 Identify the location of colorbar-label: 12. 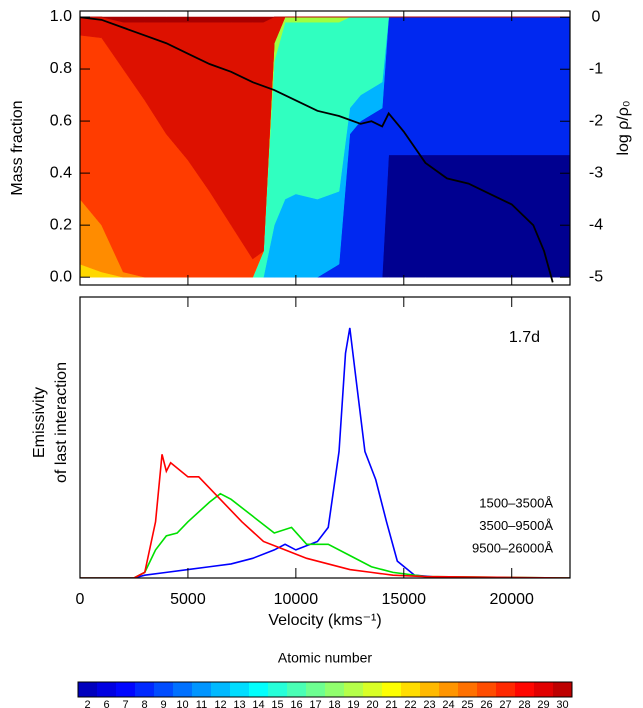
(220, 703).